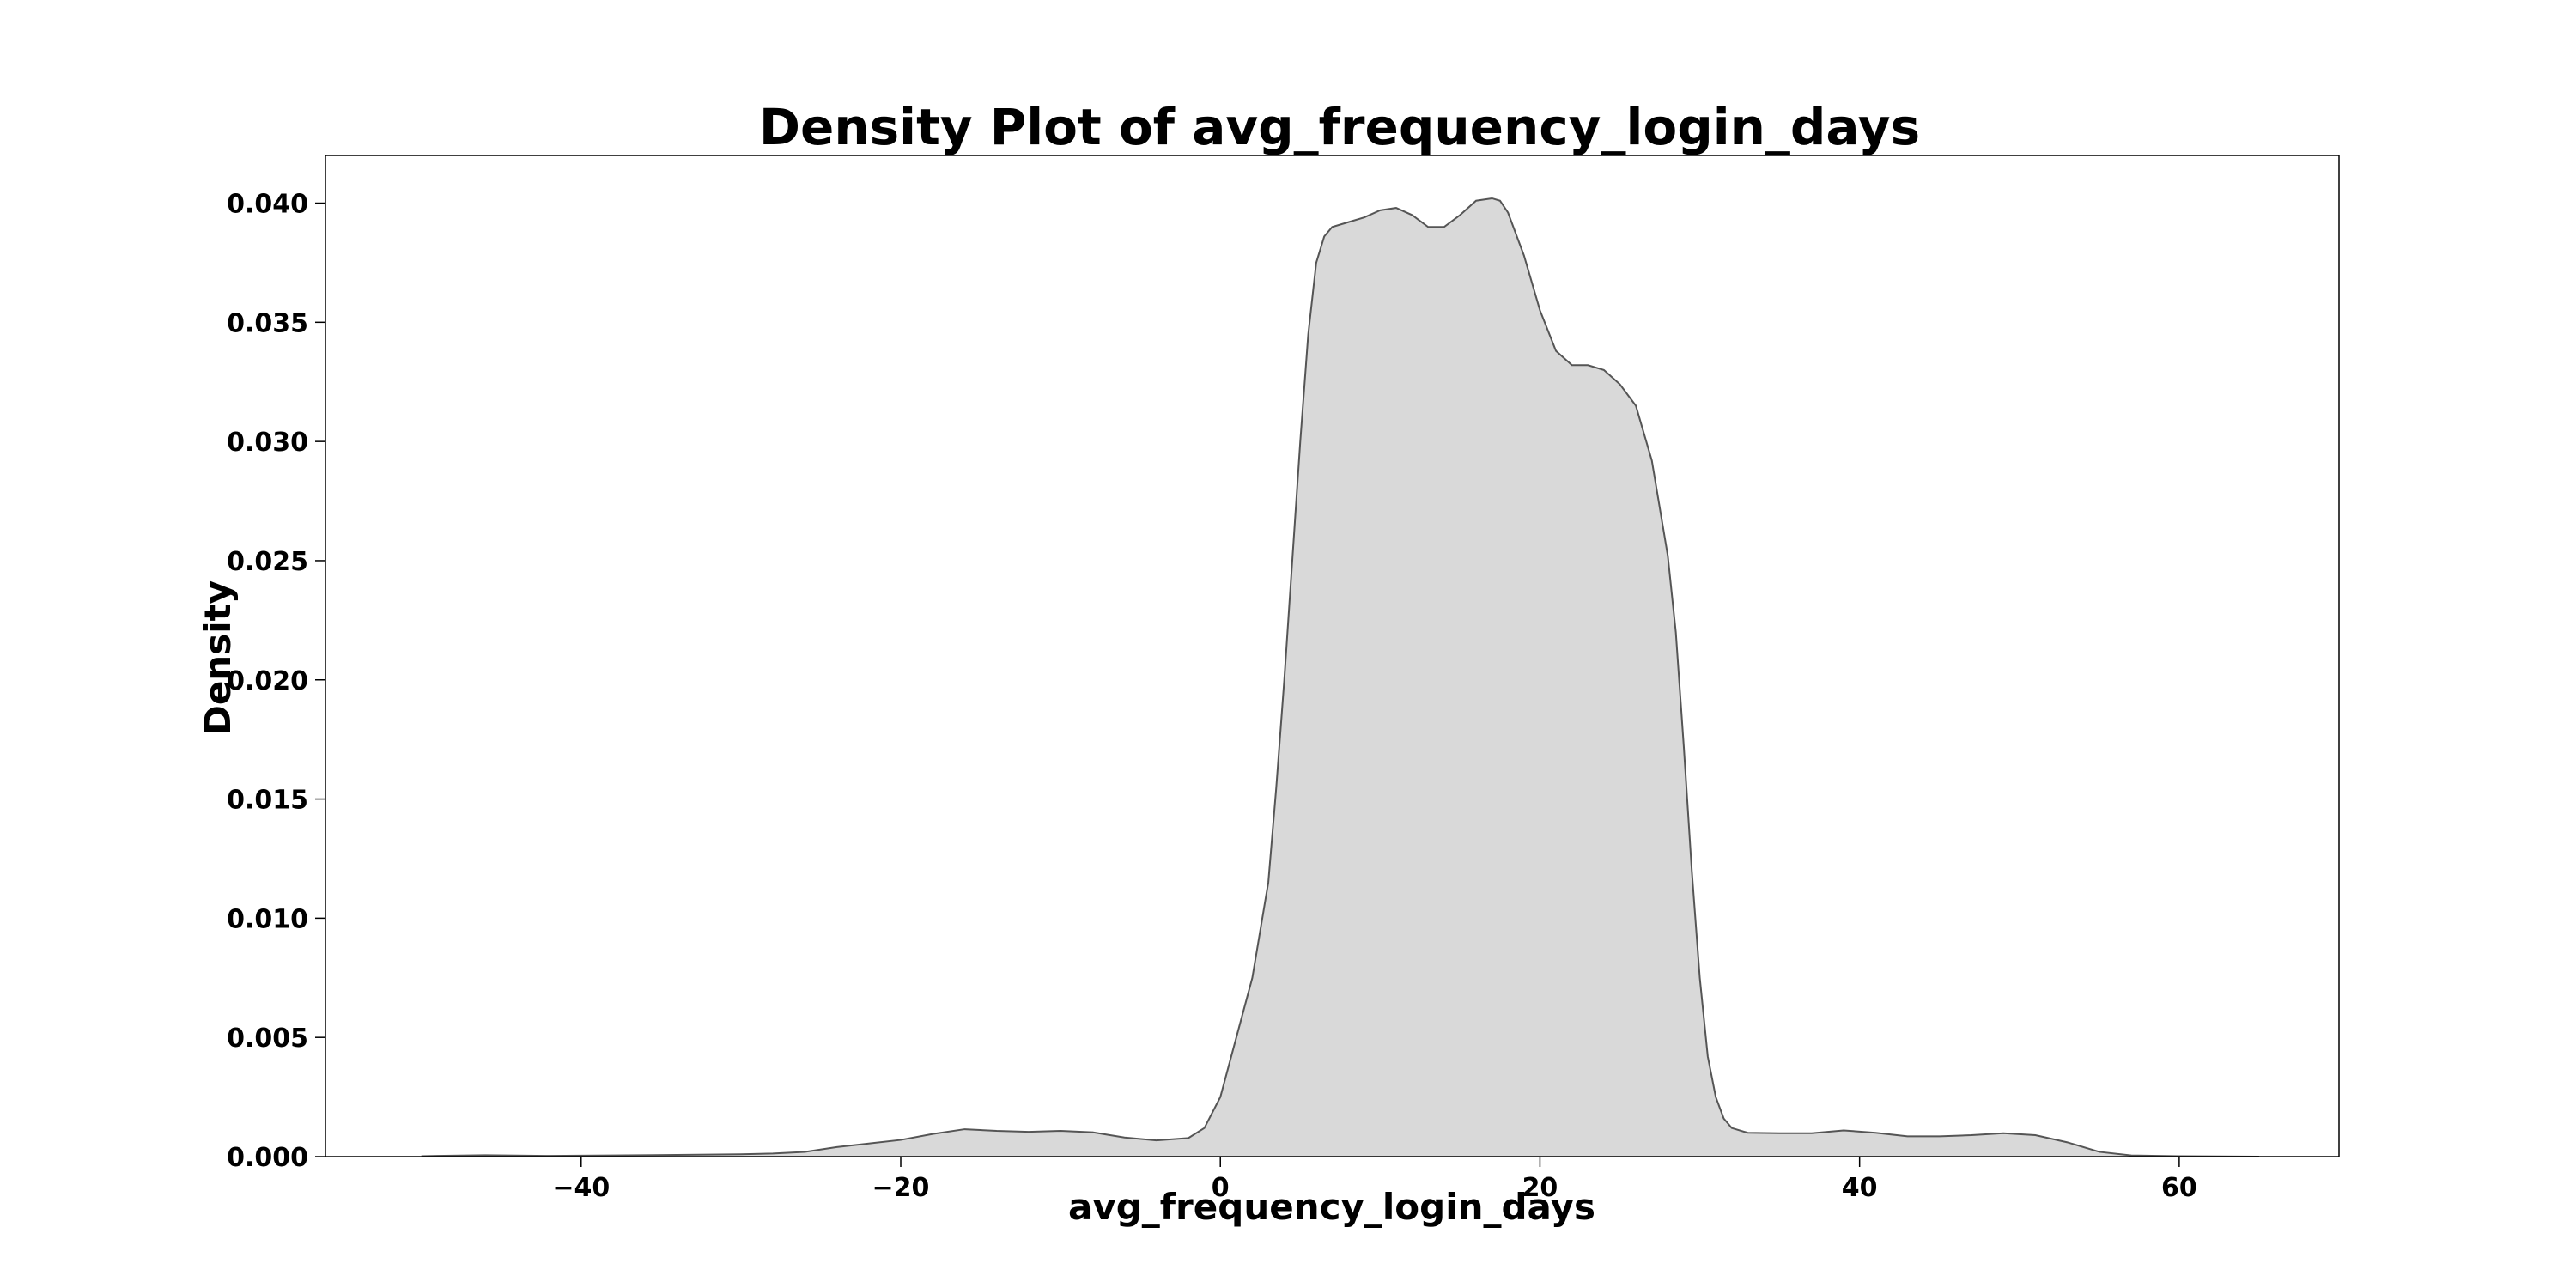 This screenshot has width=2576, height=1288. What do you see at coordinates (268, 681) in the screenshot?
I see `y-tick-label: 0.020` at bounding box center [268, 681].